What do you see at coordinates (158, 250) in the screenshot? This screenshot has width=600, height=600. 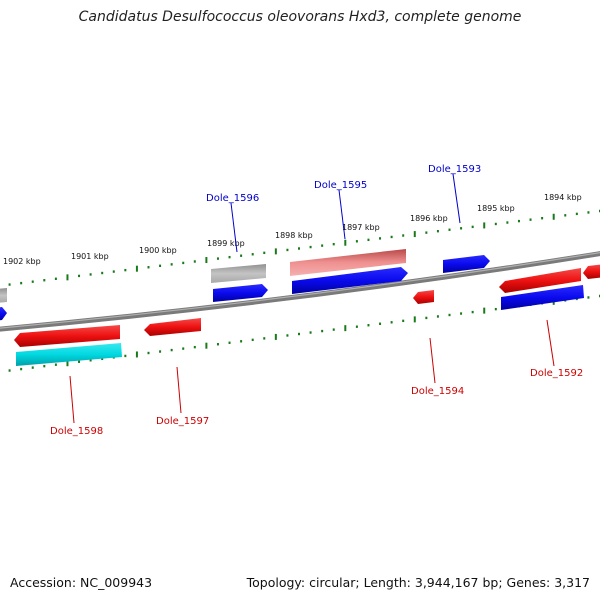 I see `scale-label-1900: 1900 kbp` at bounding box center [158, 250].